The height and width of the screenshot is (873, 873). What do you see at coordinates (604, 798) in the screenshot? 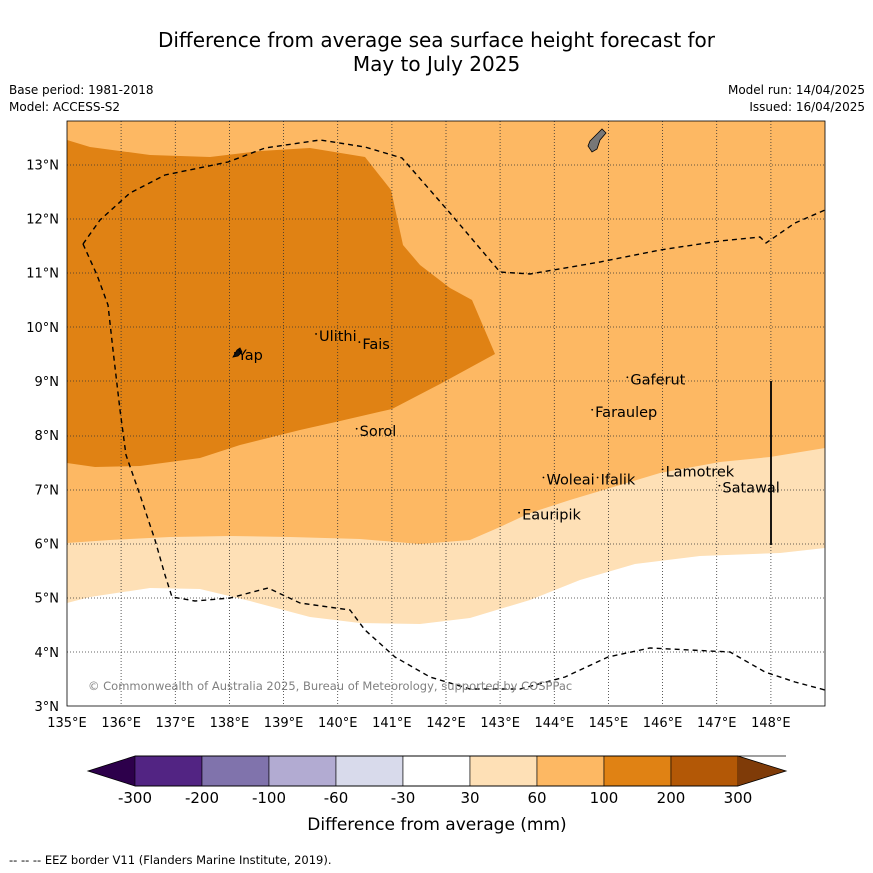
I see `colorbar-tick-label: 100` at bounding box center [604, 798].